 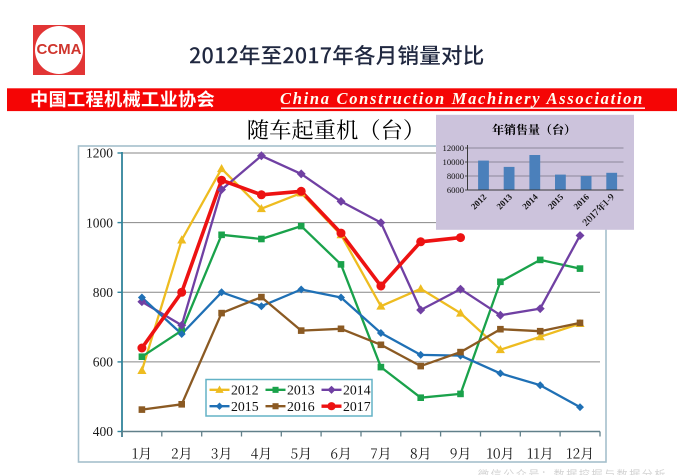 What do you see at coordinates (245, 406) in the screenshot?
I see `svg-text: 2015` at bounding box center [245, 406].